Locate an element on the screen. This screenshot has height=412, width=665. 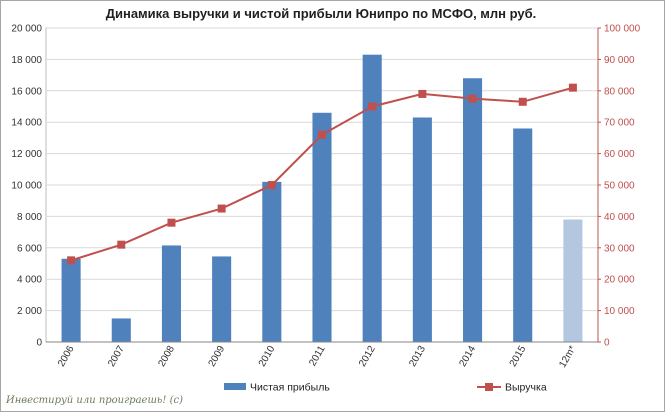
y-right-tick-label: 50 000 is located at coordinates (619, 186).